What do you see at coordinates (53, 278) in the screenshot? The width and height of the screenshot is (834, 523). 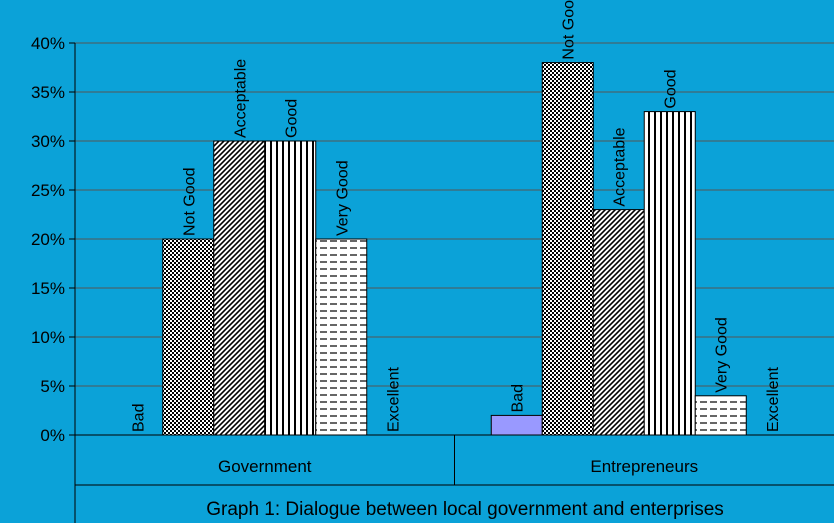 I see `y-axis: 0% 5% 10% 15% 20% 25% 30% 35% 40%` at bounding box center [53, 278].